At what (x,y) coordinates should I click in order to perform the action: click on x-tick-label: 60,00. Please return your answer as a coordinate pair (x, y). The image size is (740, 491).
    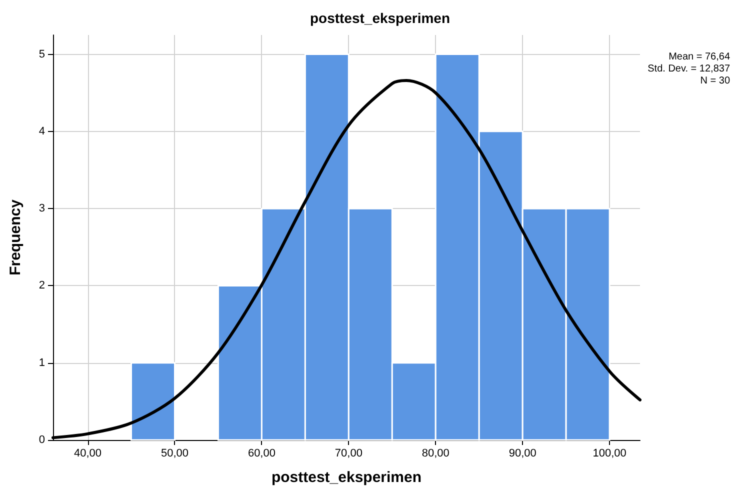
    Looking at the image, I should click on (262, 454).